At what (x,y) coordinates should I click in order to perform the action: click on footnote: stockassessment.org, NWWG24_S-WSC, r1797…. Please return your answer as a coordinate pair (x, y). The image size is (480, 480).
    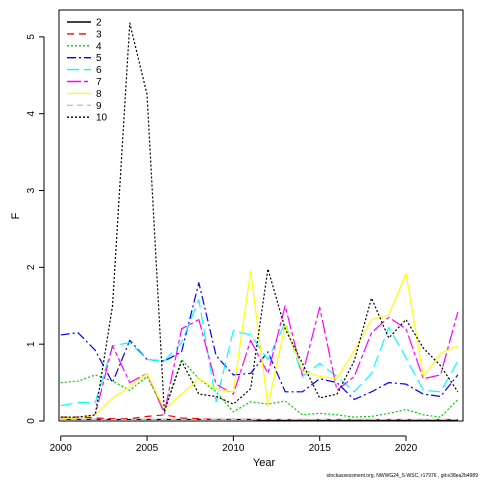
    Looking at the image, I should click on (403, 476).